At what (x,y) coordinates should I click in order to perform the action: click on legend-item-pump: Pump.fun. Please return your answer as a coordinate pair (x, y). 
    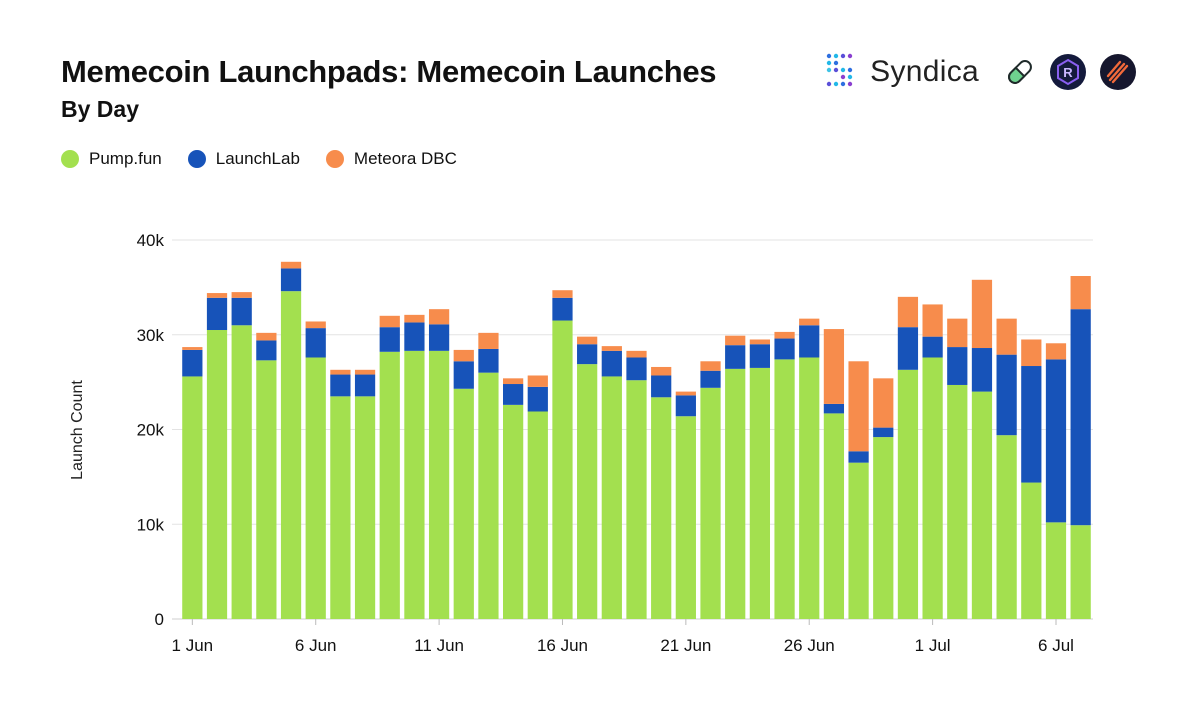
    Looking at the image, I should click on (111, 159).